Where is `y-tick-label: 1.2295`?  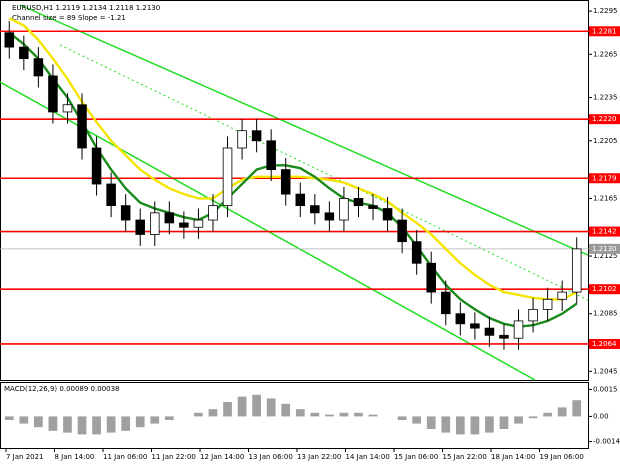 y-tick-label: 1.2295 is located at coordinates (605, 11).